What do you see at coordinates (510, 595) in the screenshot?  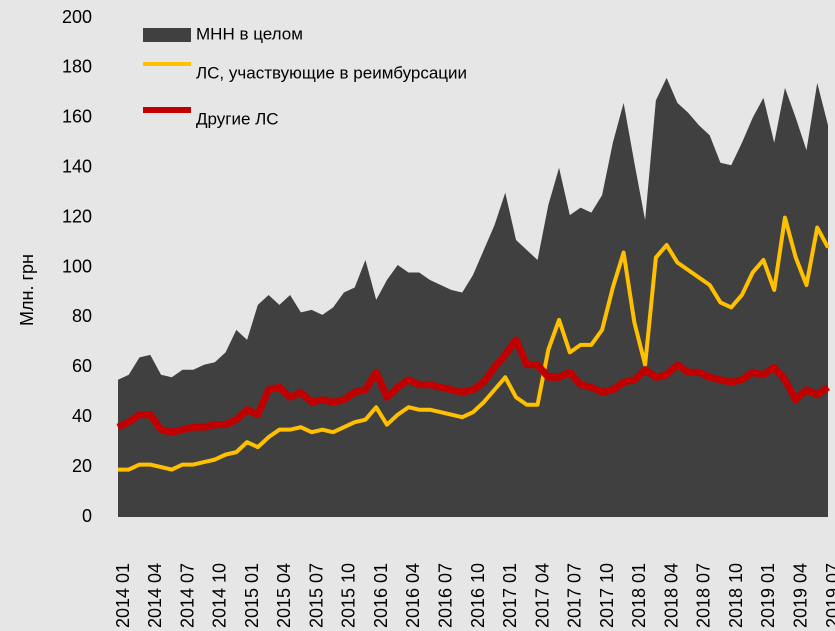 I see `x-tick-label: 2017 01` at bounding box center [510, 595].